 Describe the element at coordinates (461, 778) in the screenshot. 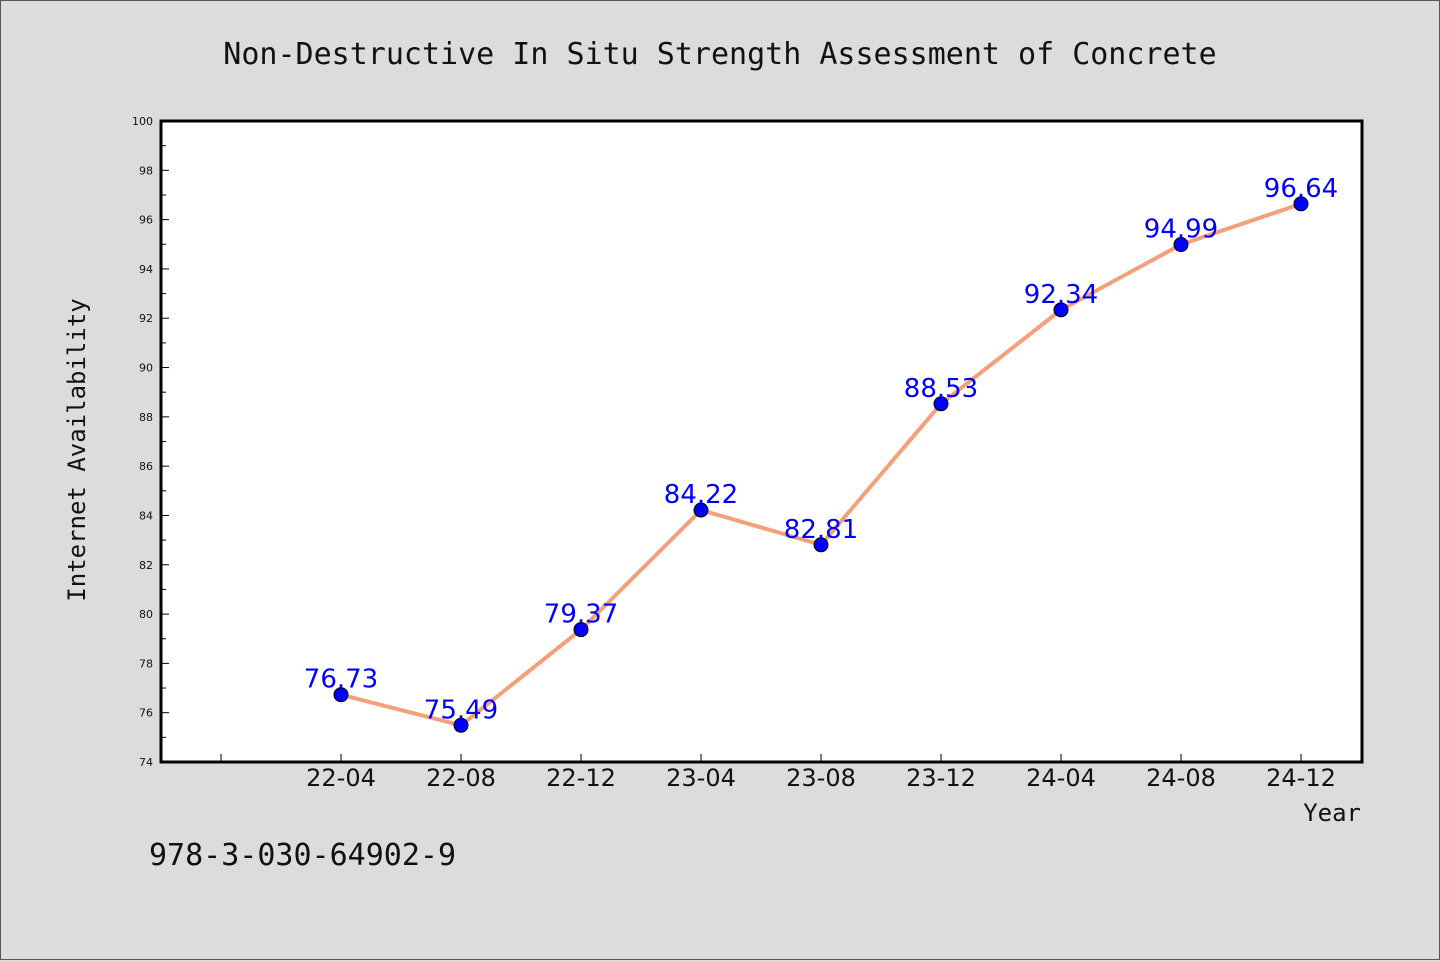

I see `x-tick-label: 22-08` at that location.